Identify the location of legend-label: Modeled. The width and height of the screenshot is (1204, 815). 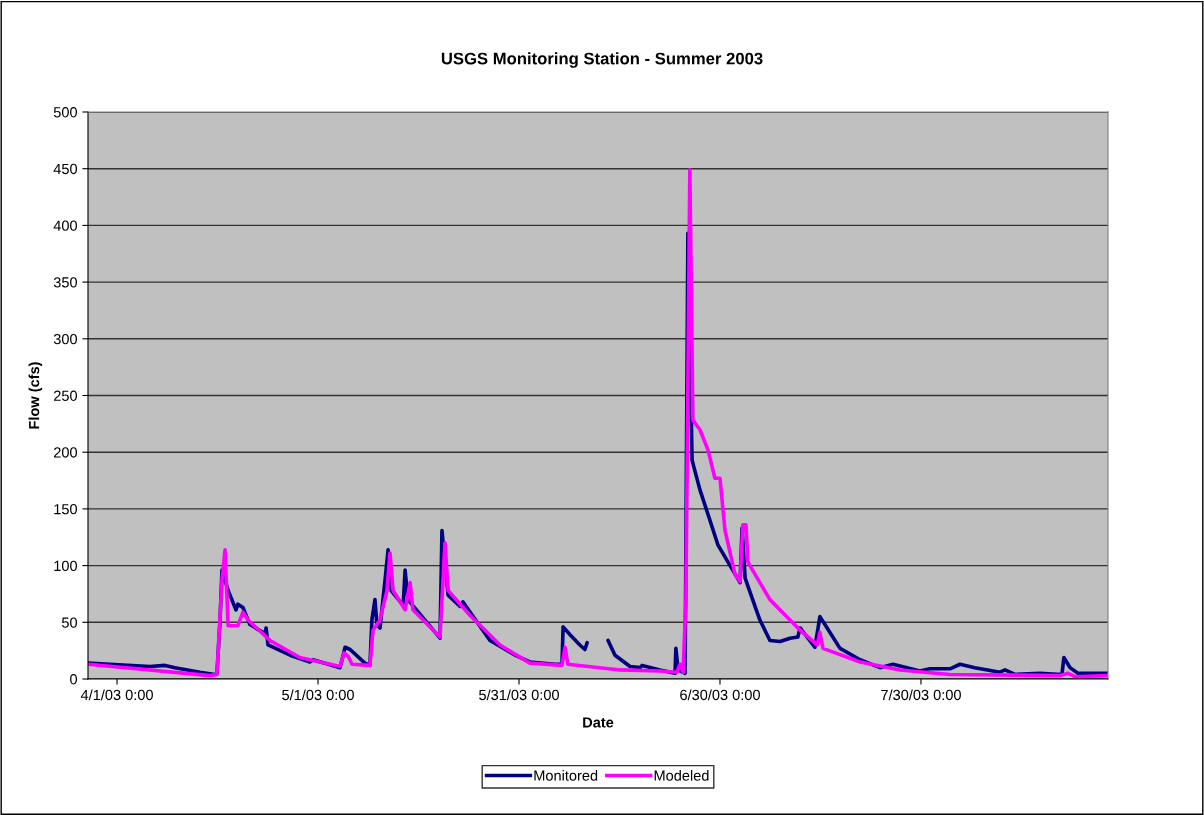
(681, 775).